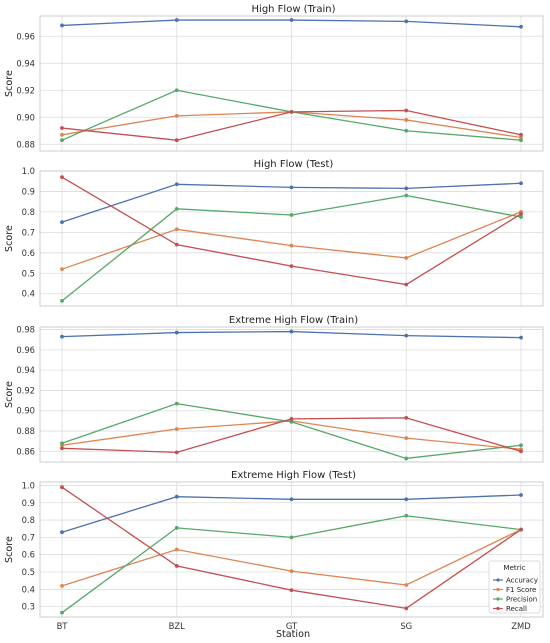  I want to click on x-axis-label: Station, so click(293, 634).